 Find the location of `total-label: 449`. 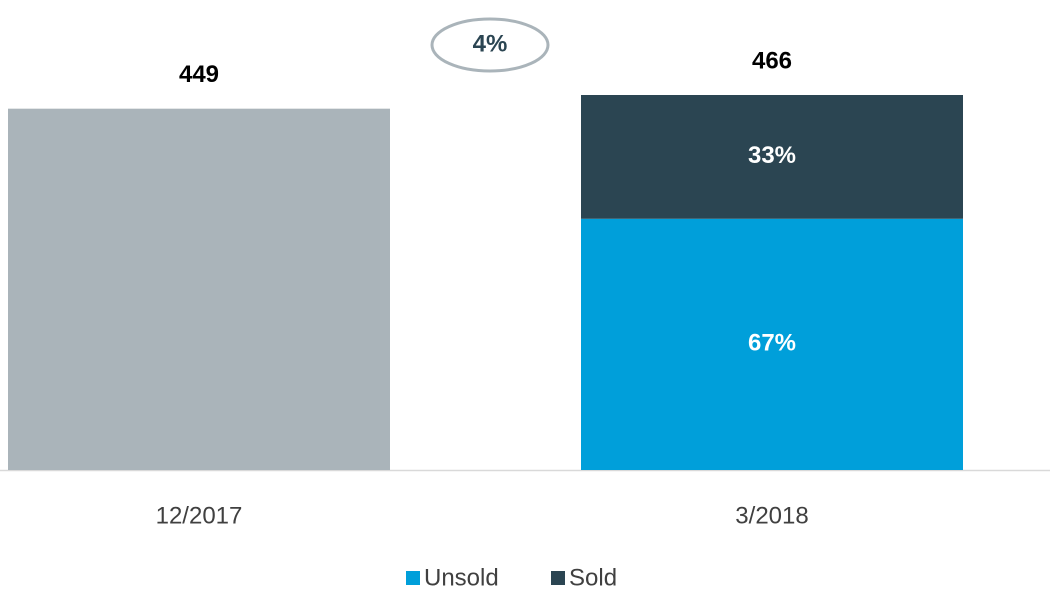

total-label: 449 is located at coordinates (199, 74).